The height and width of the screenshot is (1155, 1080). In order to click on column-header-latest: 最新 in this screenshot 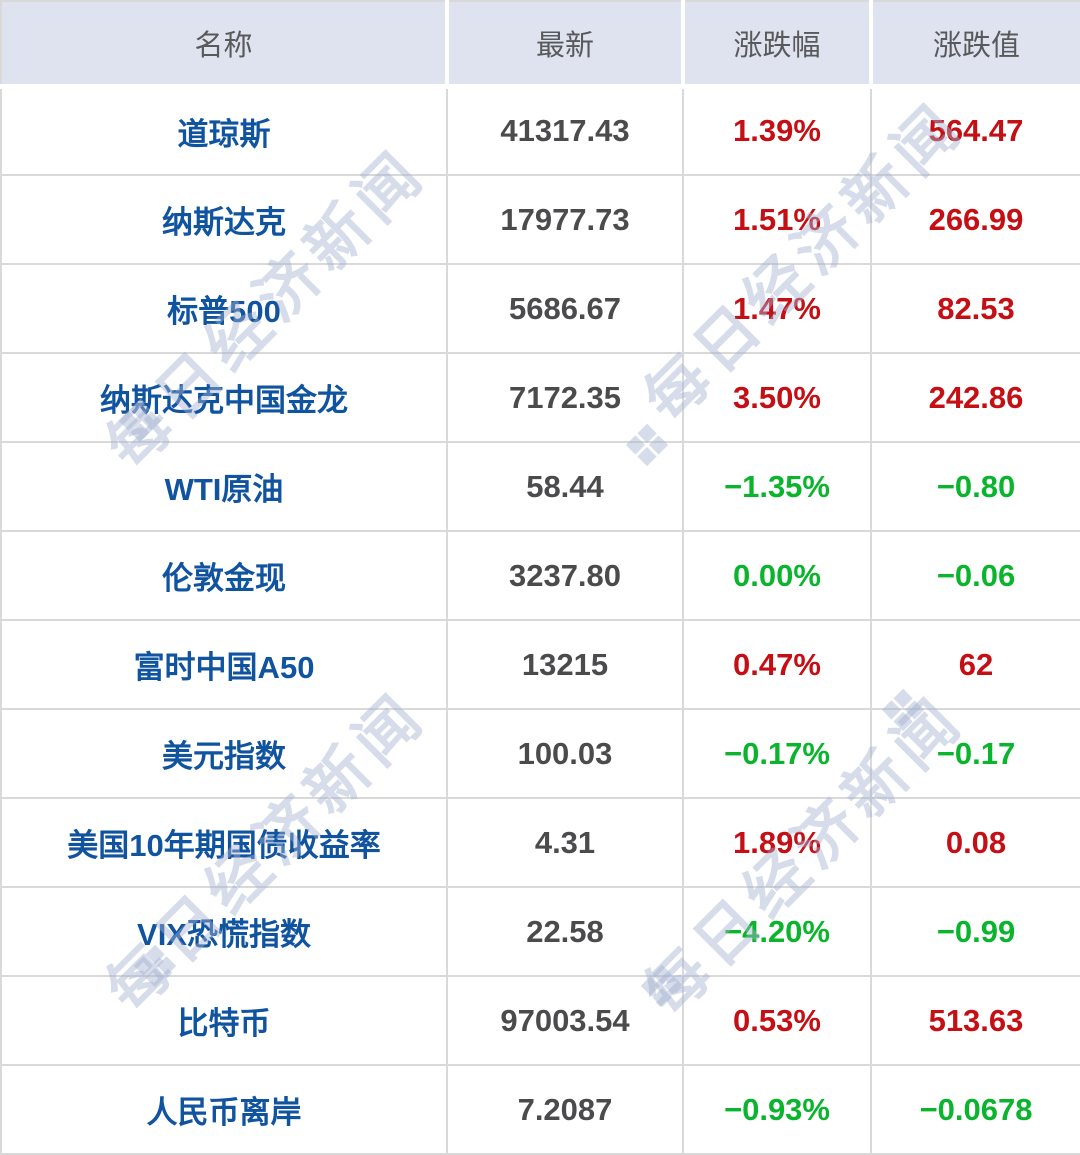, I will do `click(565, 44)`.